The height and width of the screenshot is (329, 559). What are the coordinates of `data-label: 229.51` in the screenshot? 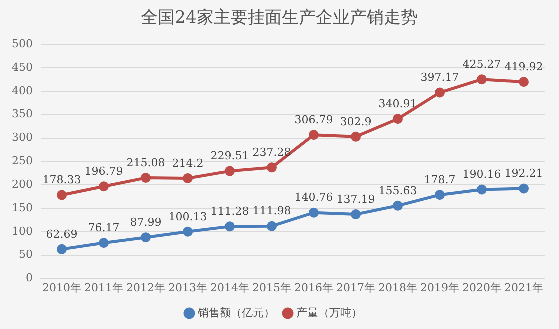 It's located at (230, 156).